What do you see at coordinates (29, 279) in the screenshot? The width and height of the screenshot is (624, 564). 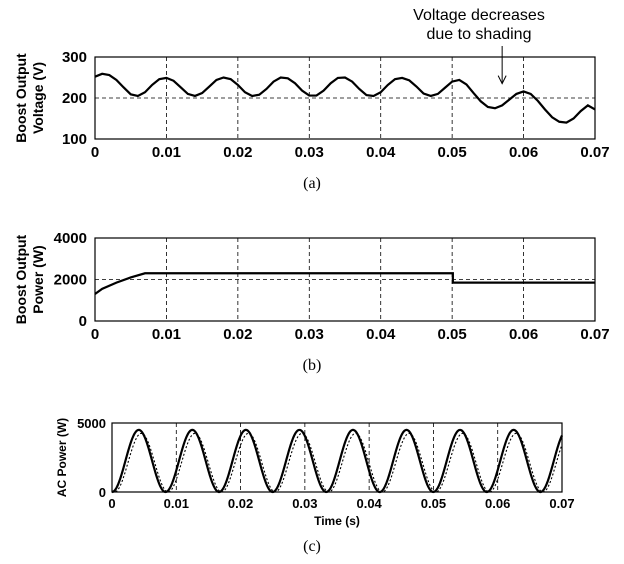 I see `y-axis-label: Boost OutputPower (W)` at bounding box center [29, 279].